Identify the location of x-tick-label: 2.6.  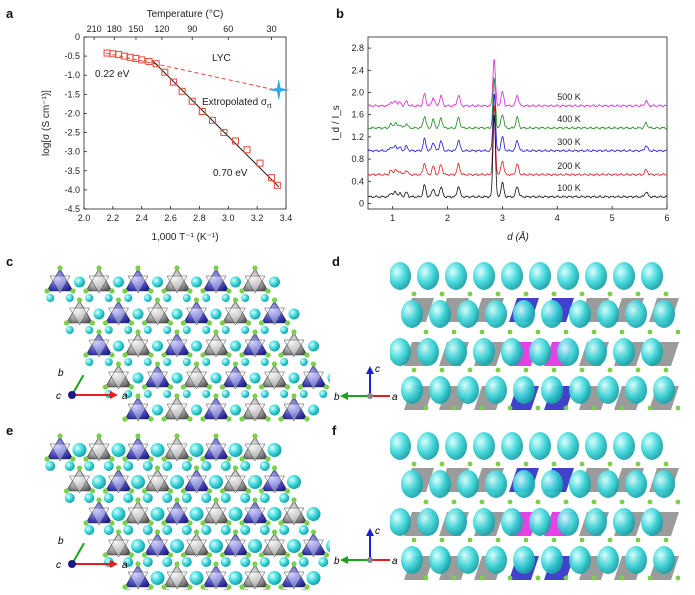
(170, 218).